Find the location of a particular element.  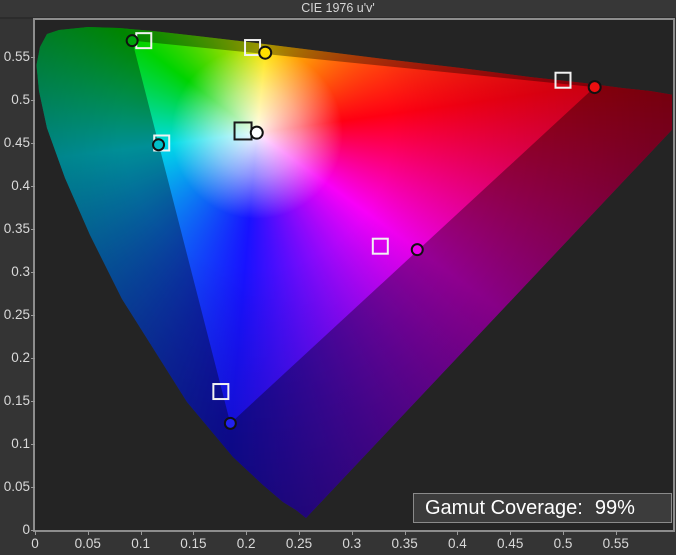

measured-point-red is located at coordinates (594, 87).